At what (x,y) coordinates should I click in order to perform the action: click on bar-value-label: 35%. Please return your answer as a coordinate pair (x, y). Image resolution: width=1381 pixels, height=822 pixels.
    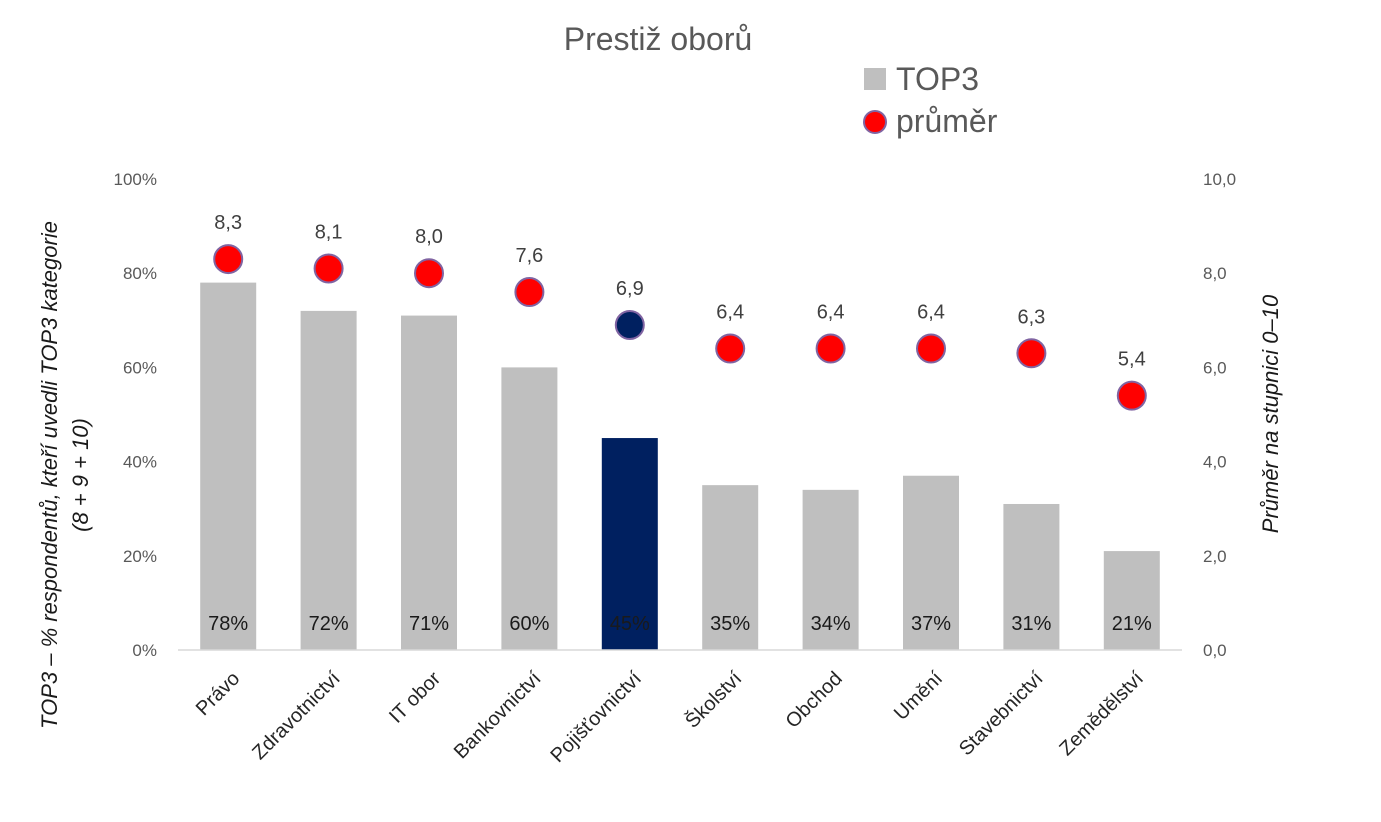
    Looking at the image, I should click on (730, 624).